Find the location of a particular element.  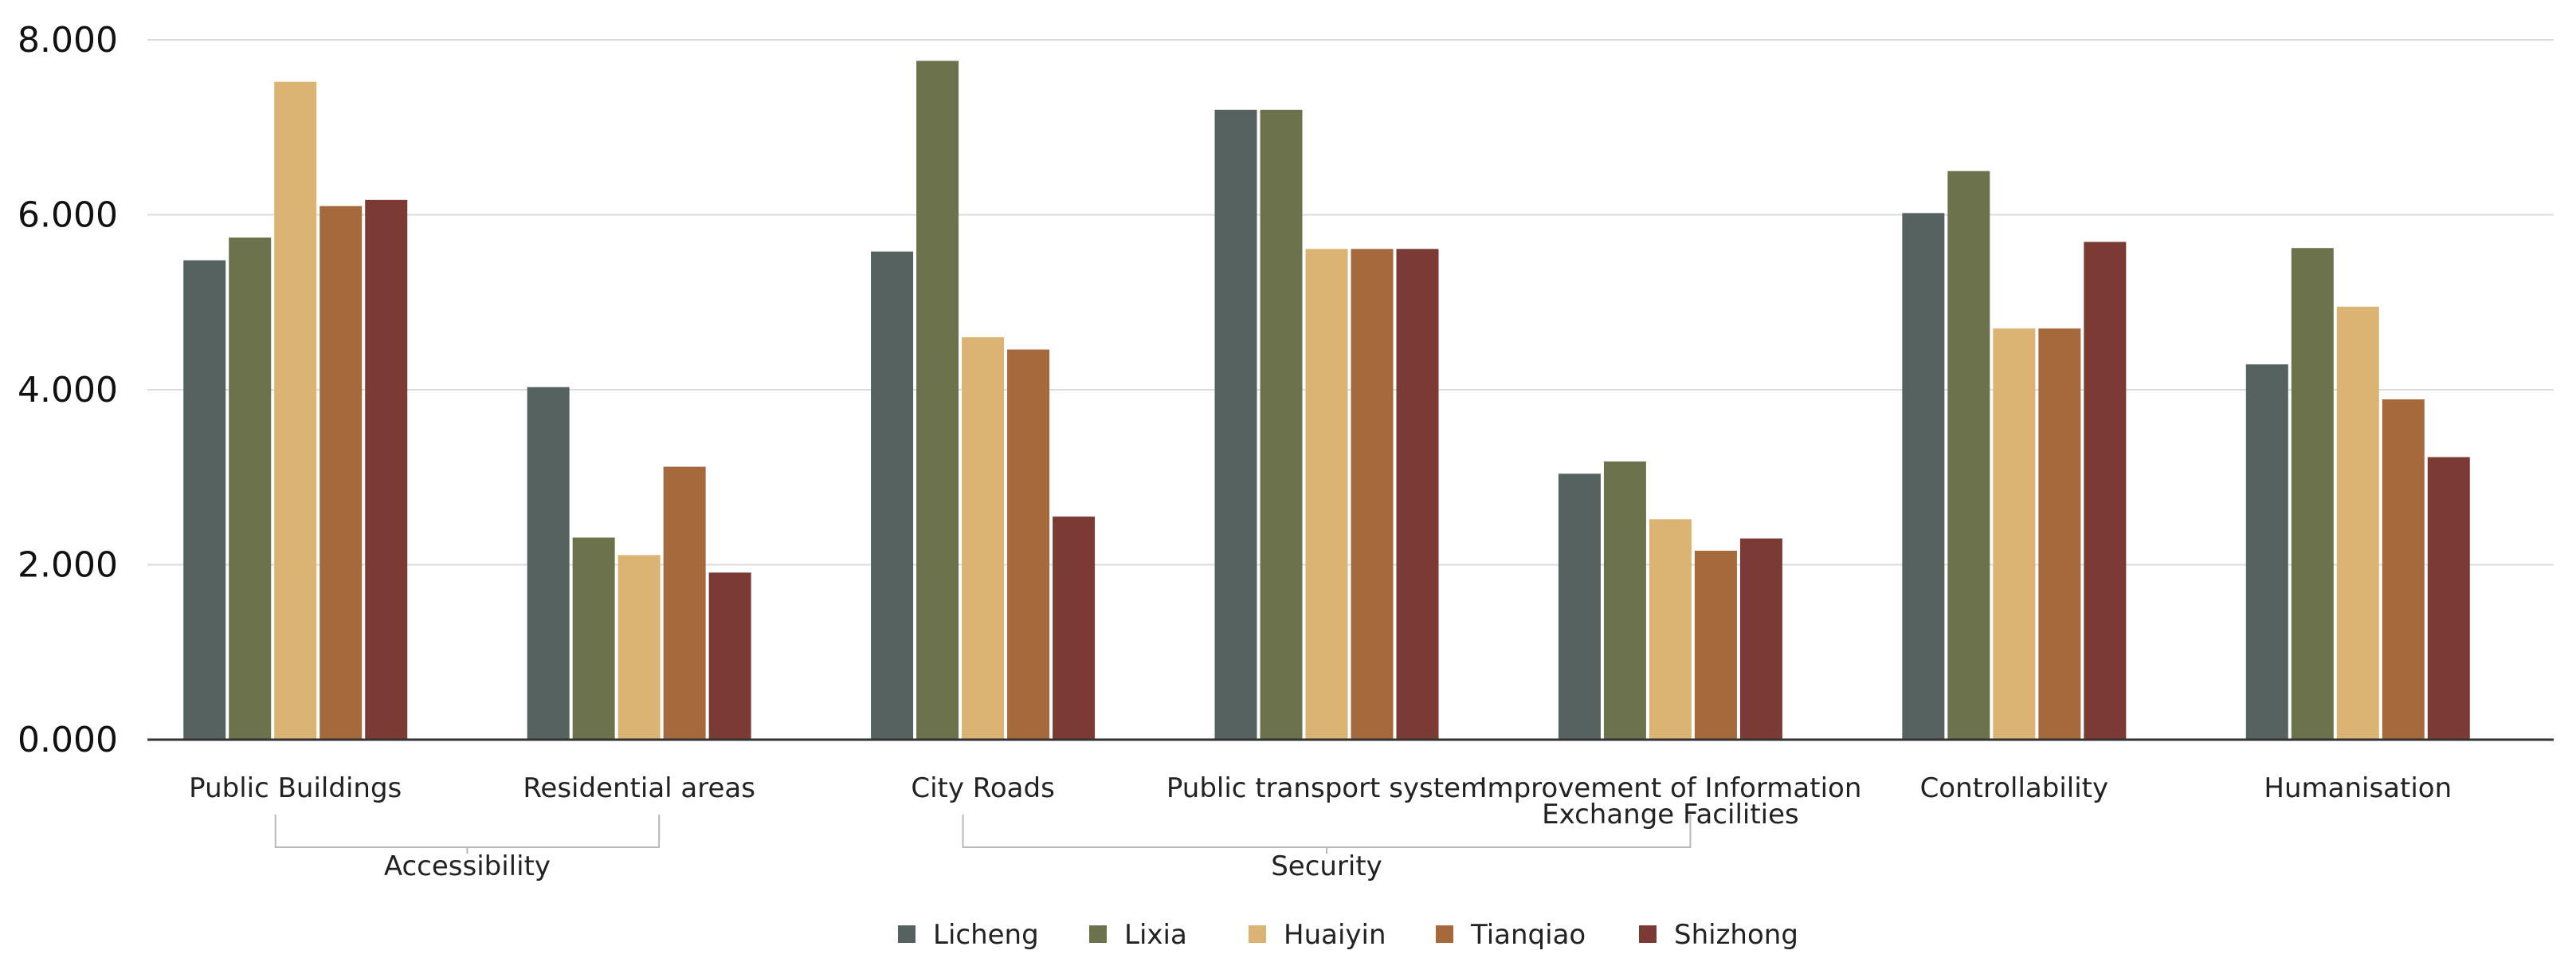

y-tick-label: 6.000 is located at coordinates (68, 215).